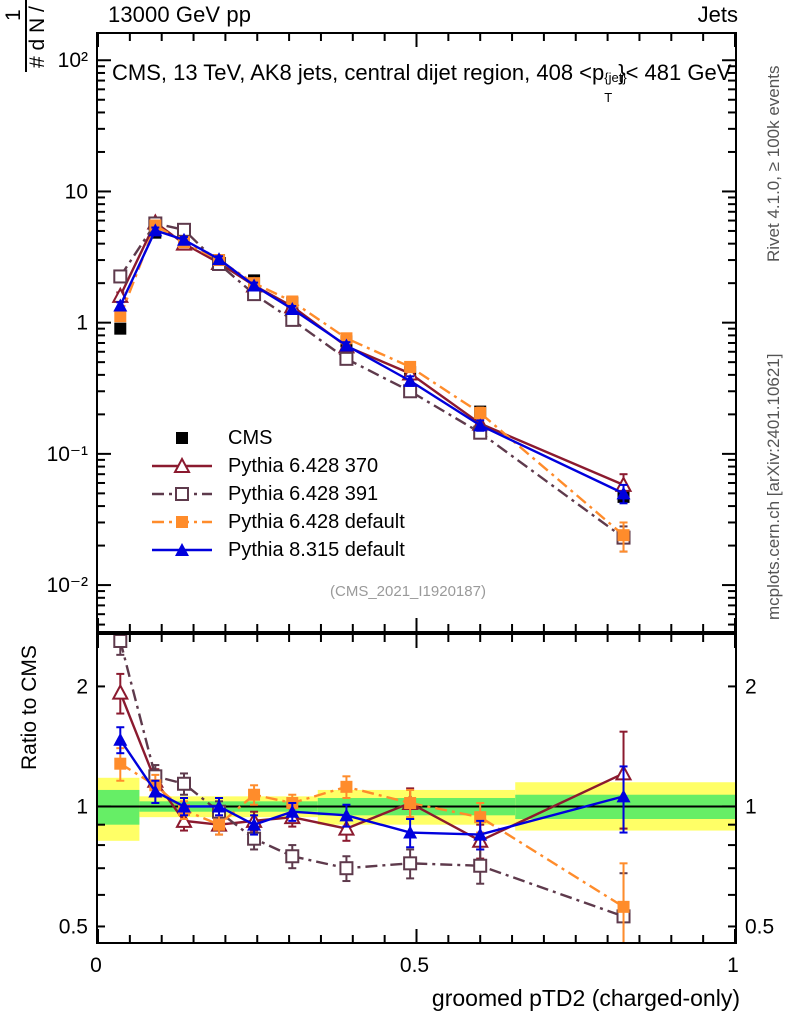 The height and width of the screenshot is (1024, 786). I want to click on analysis-category-label: Jets, so click(717, 14).